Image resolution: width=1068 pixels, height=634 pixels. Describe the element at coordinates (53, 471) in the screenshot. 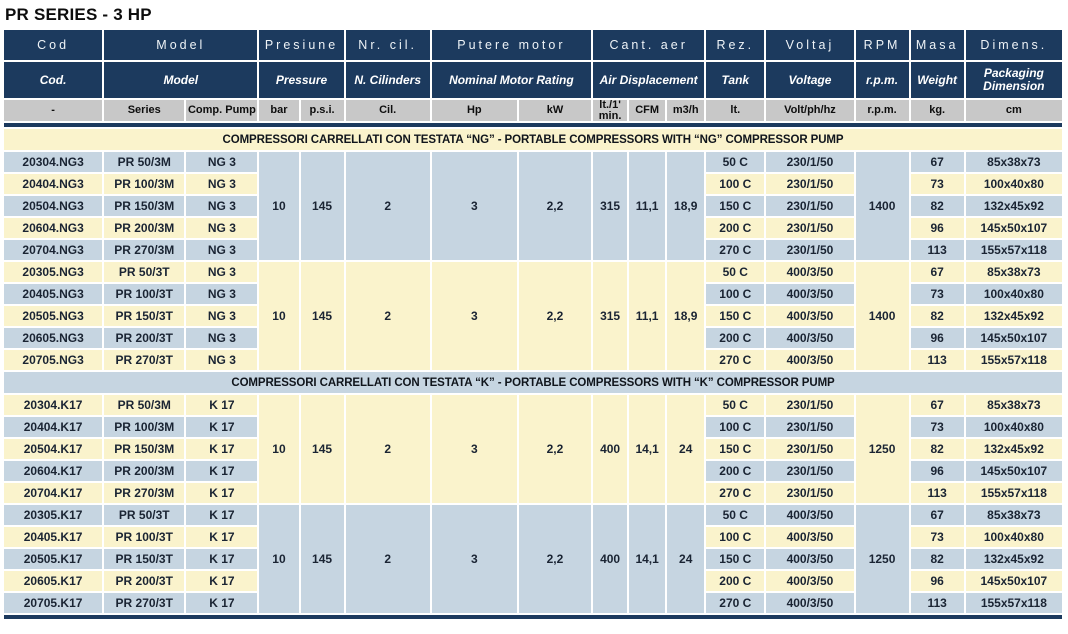

I see `cod-cell: 20604.K17` at that location.